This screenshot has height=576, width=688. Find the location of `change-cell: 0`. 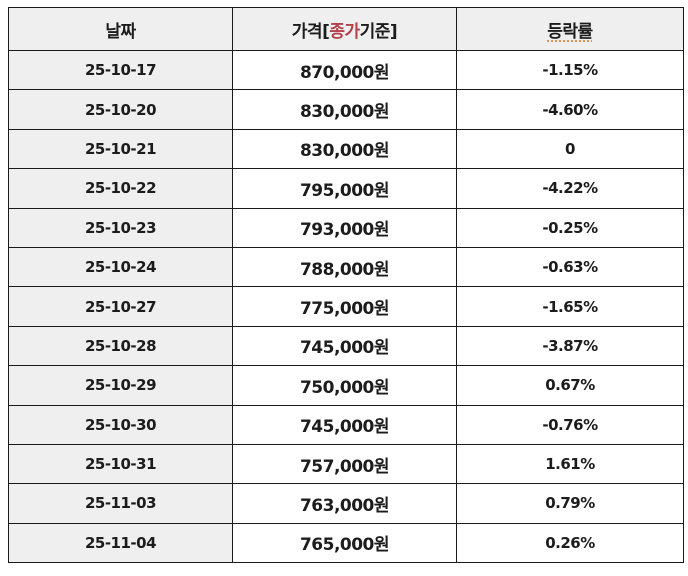

change-cell: 0 is located at coordinates (570, 149).